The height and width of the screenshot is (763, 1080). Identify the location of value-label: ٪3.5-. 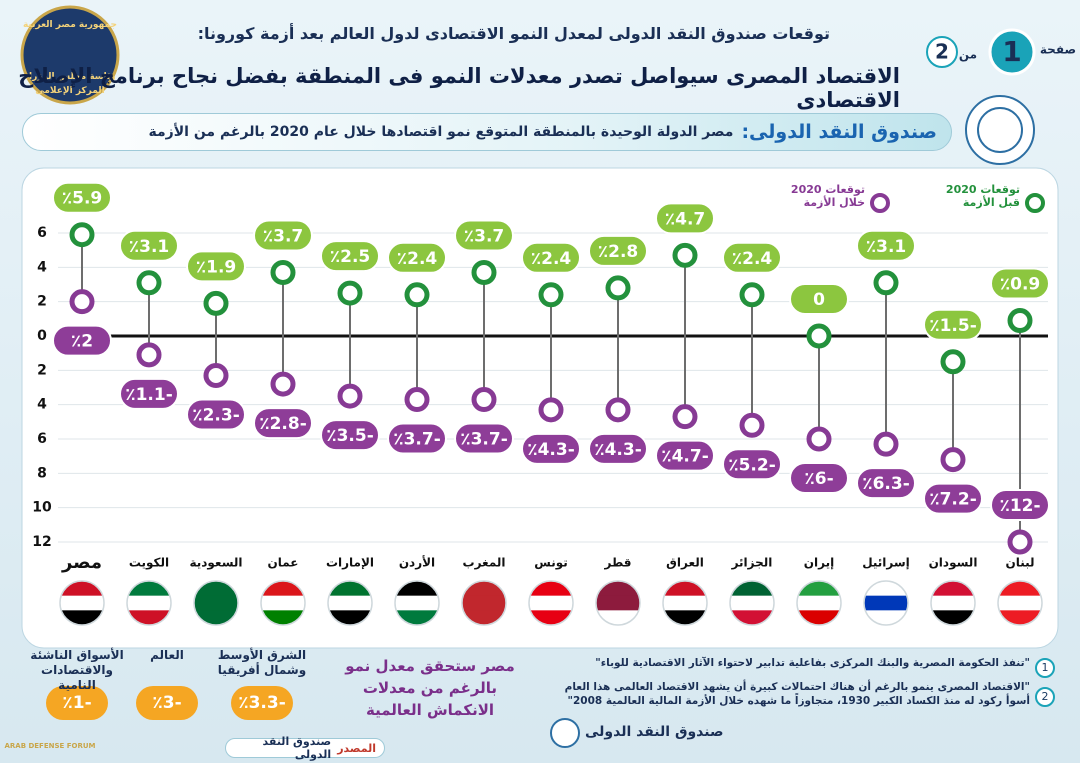
(350, 436).